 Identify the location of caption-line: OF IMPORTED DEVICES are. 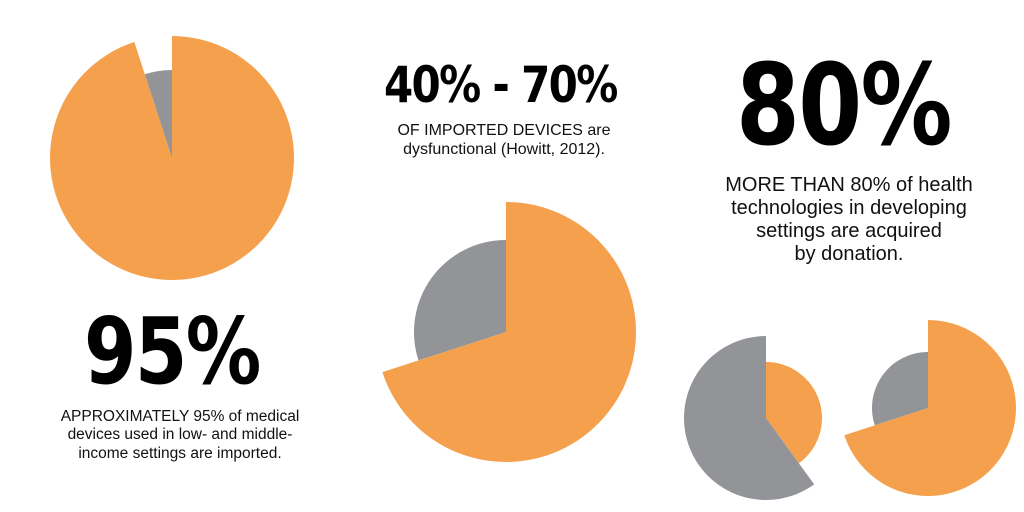
(504, 130).